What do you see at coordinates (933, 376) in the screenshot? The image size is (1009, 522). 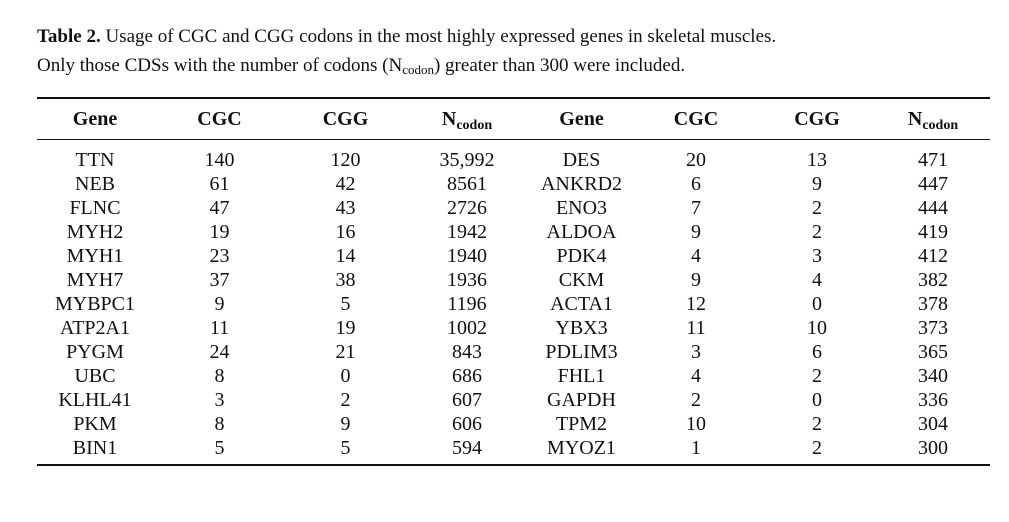 I see `cell-n-codon-2: 340` at bounding box center [933, 376].